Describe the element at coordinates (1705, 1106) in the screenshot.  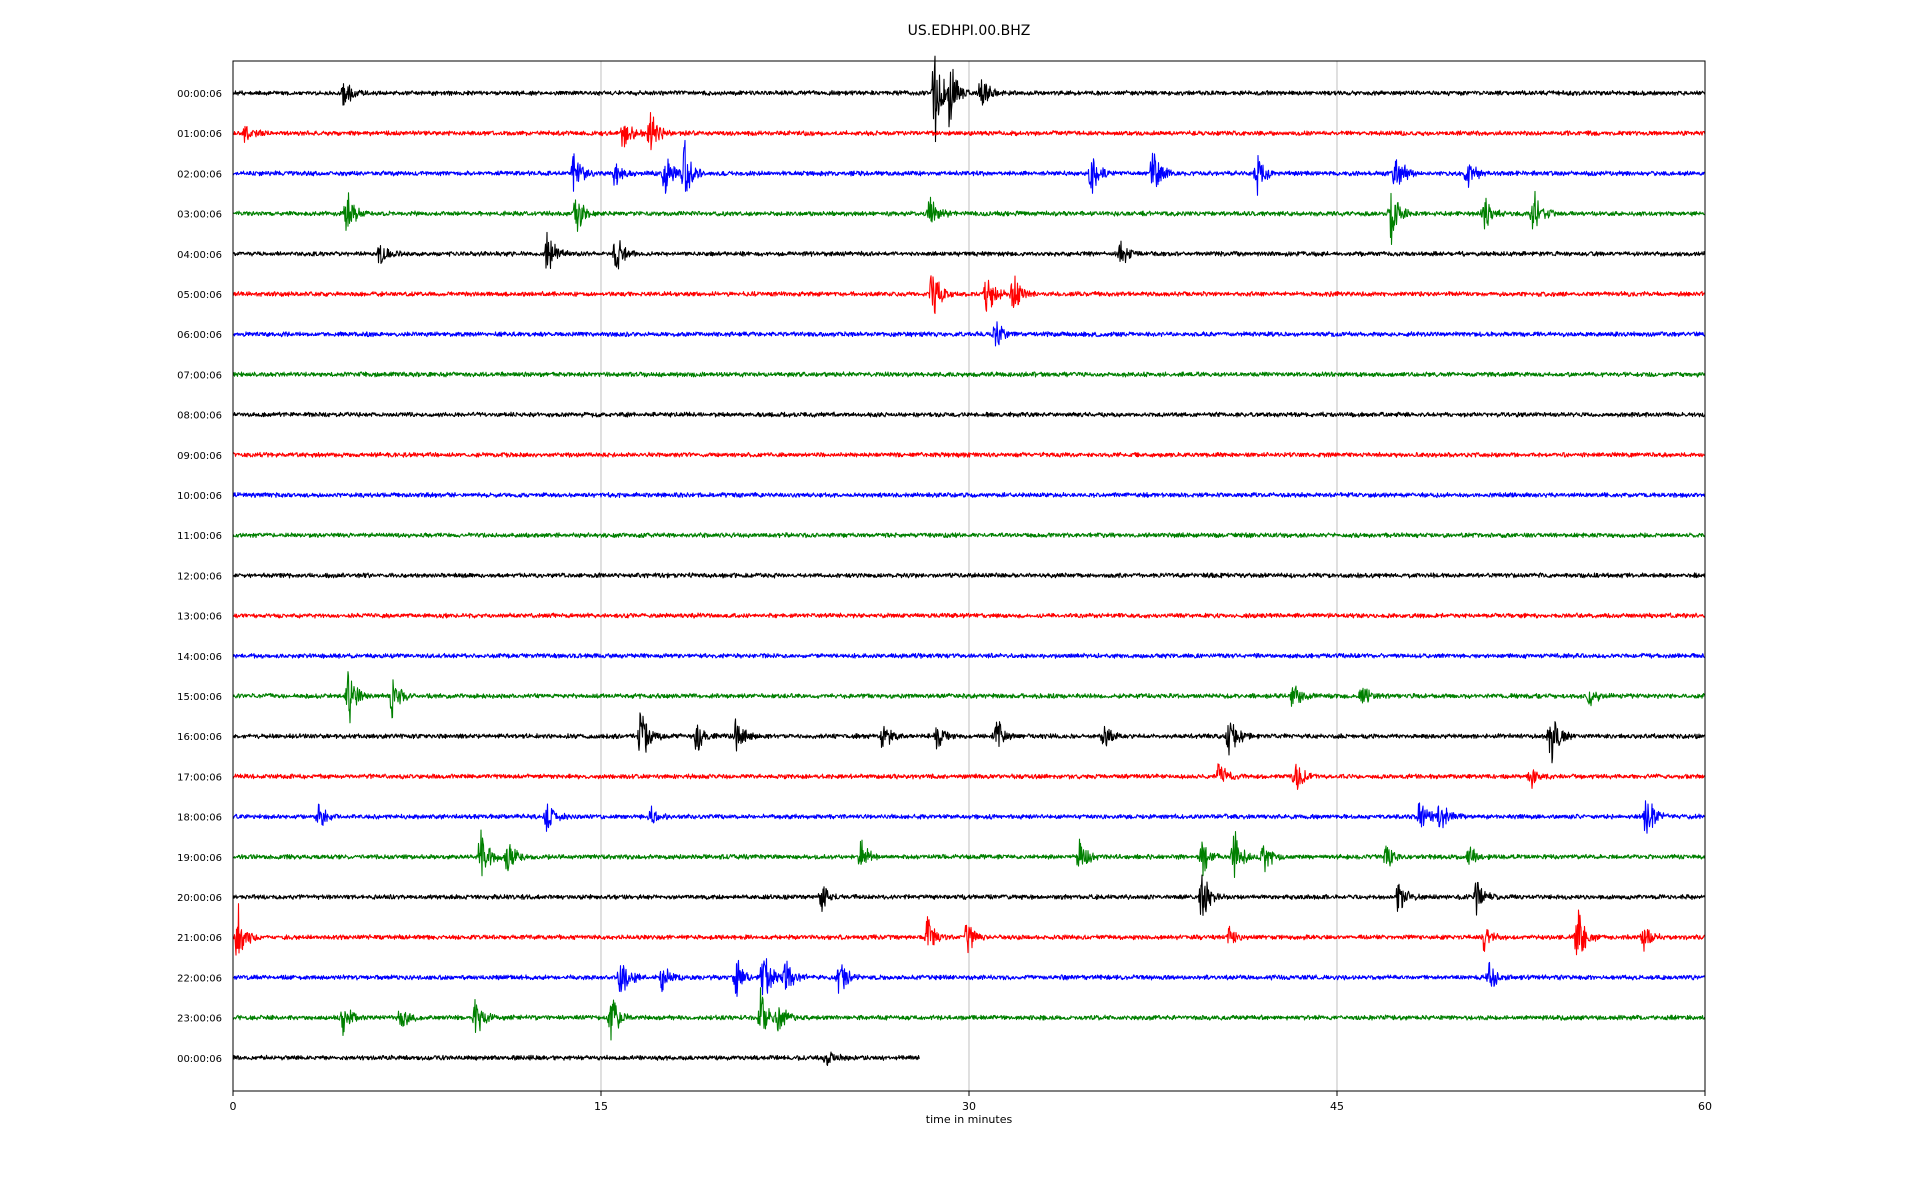
I see `x-tick-label: 60` at that location.